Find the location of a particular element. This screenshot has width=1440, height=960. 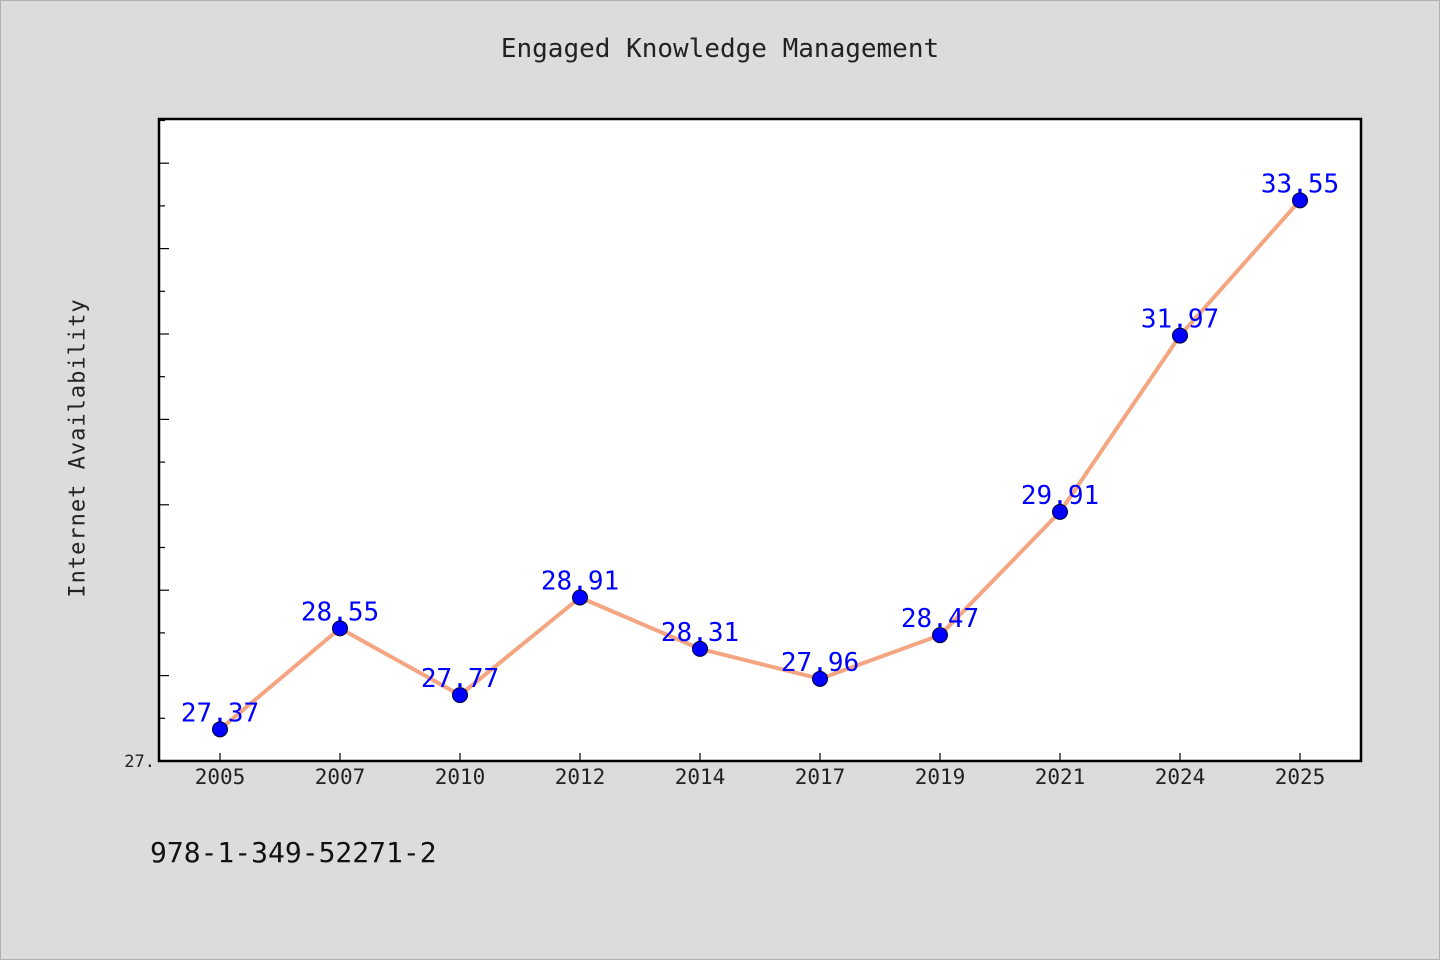

x-tick-label: 2025 is located at coordinates (1300, 777).